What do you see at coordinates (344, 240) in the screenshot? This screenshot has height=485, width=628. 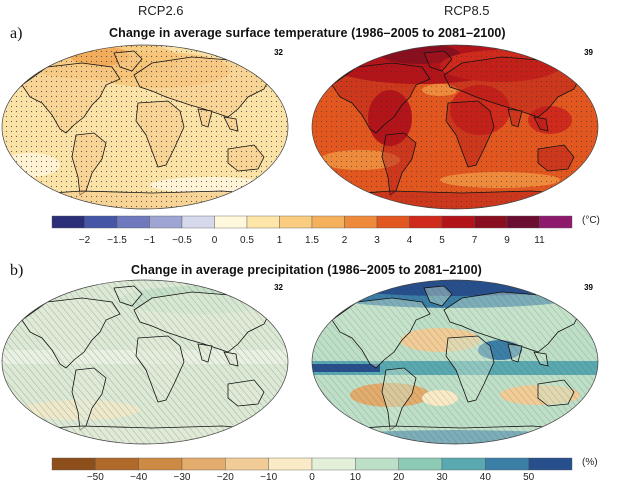 I see `colorbar-tick-label: 2` at bounding box center [344, 240].